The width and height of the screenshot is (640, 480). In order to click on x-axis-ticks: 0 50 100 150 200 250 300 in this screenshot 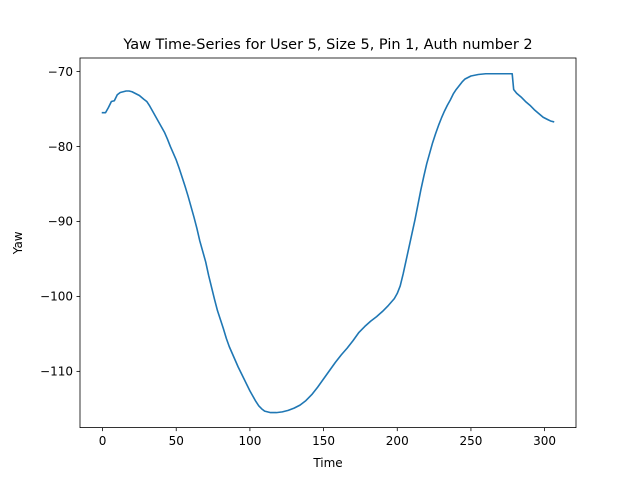, I will do `click(327, 437)`.